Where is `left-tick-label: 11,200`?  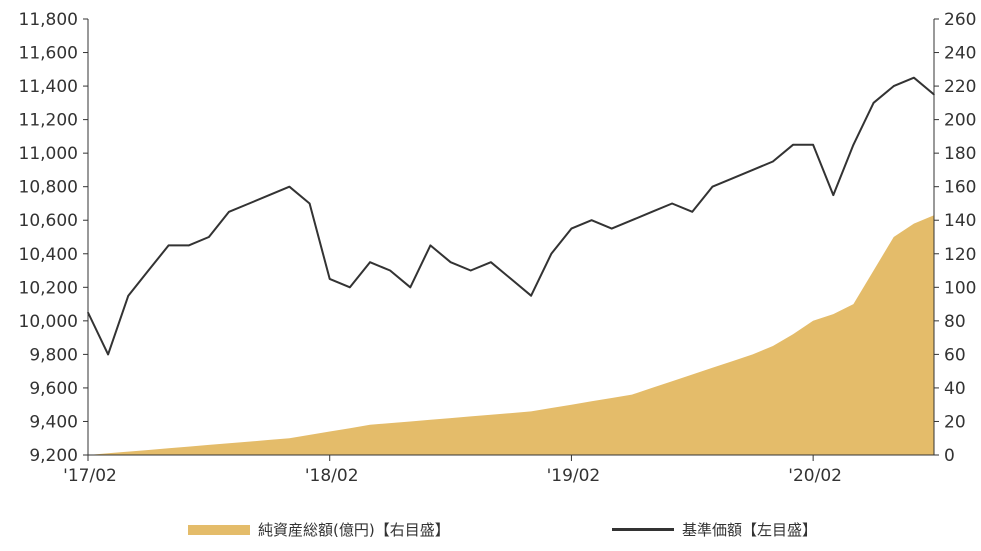
left-tick-label: 11,200 is located at coordinates (48, 121).